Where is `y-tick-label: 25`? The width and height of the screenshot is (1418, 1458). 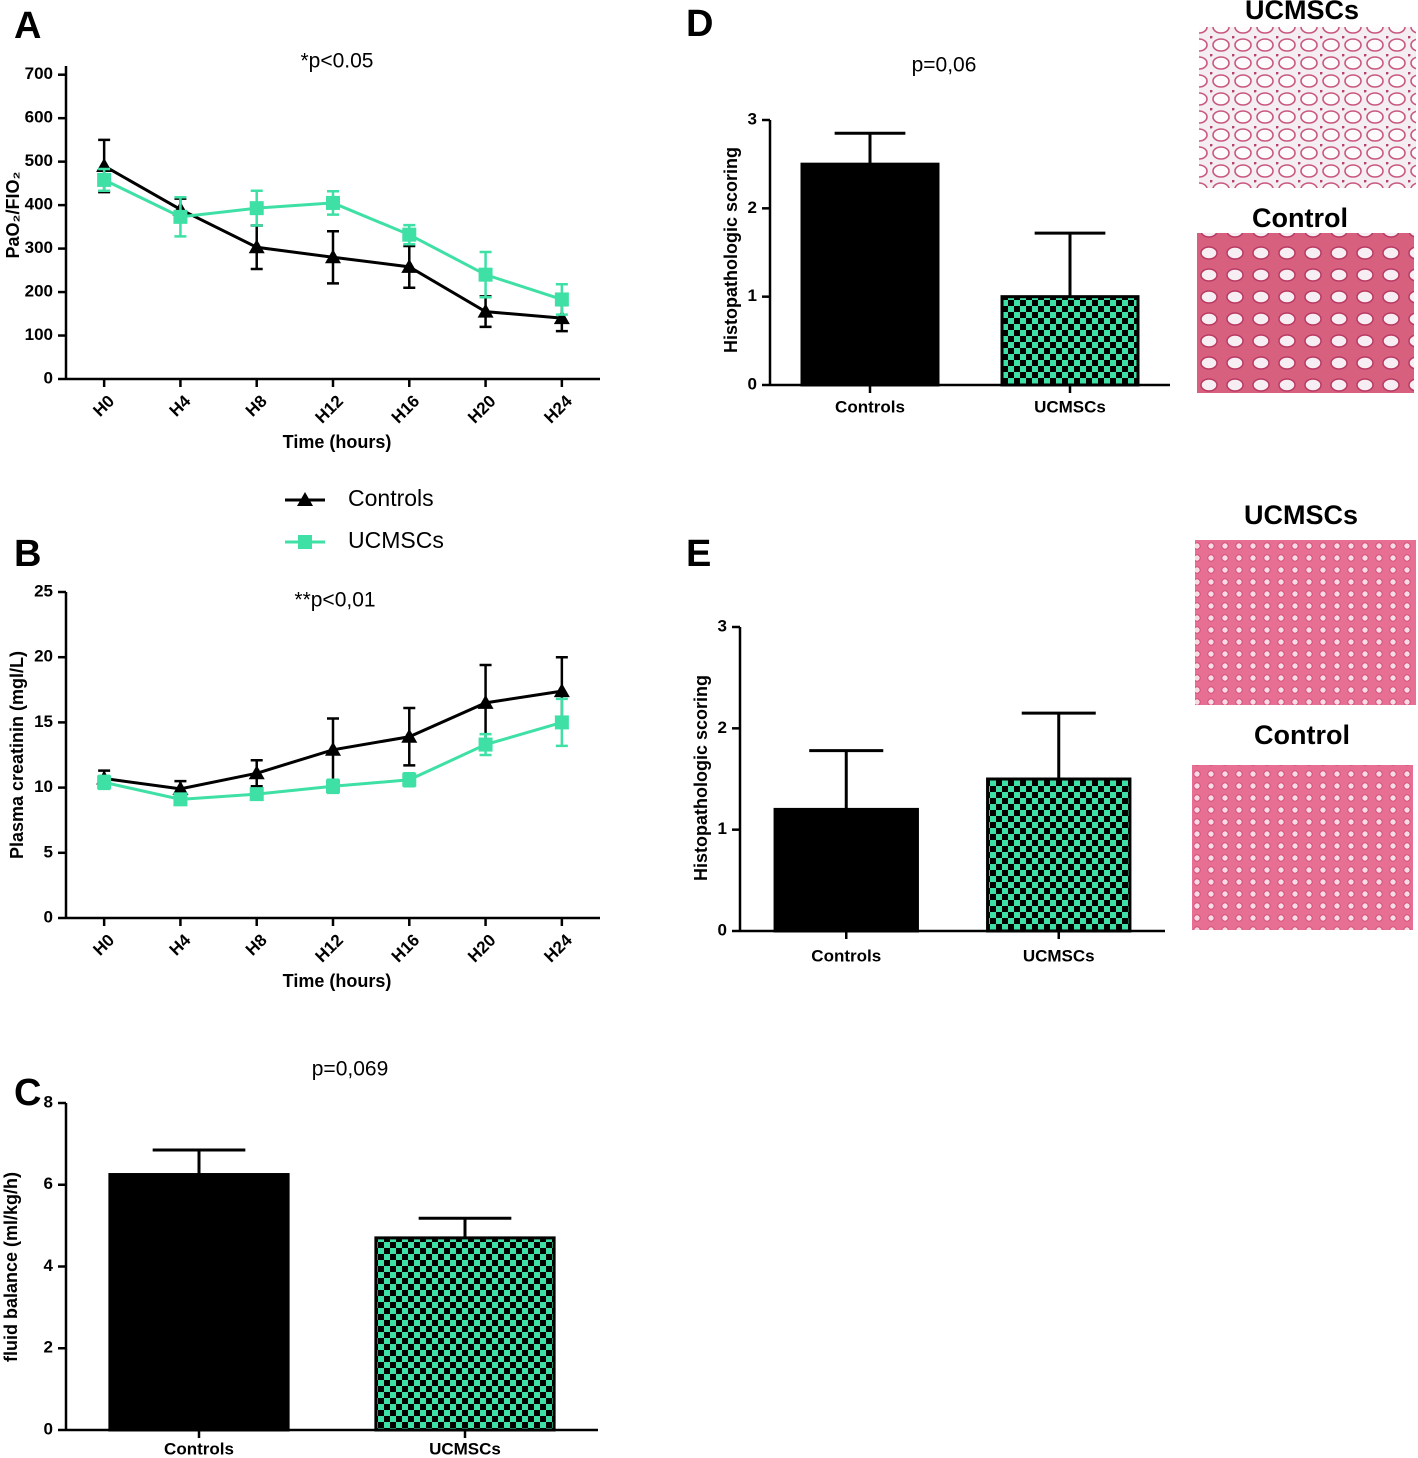 y-tick-label: 25 is located at coordinates (43, 590).